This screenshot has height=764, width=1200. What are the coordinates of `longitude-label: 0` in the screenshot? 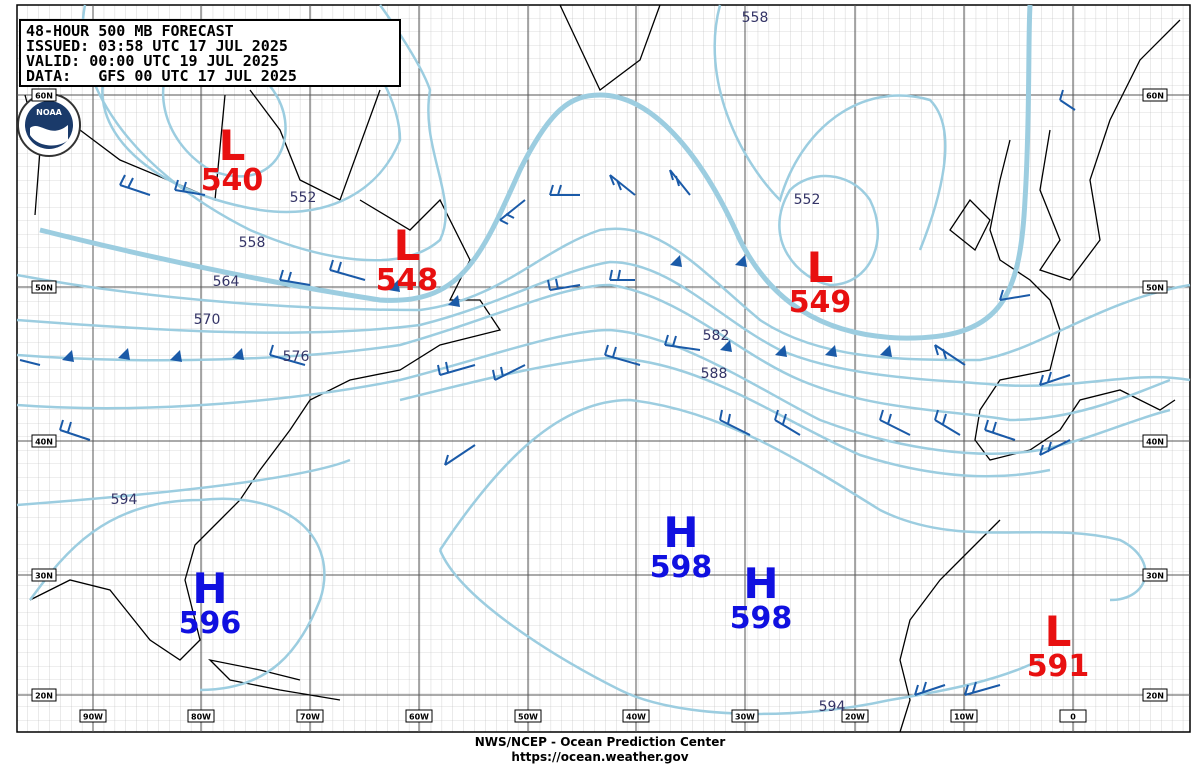 It's located at (1073, 717).